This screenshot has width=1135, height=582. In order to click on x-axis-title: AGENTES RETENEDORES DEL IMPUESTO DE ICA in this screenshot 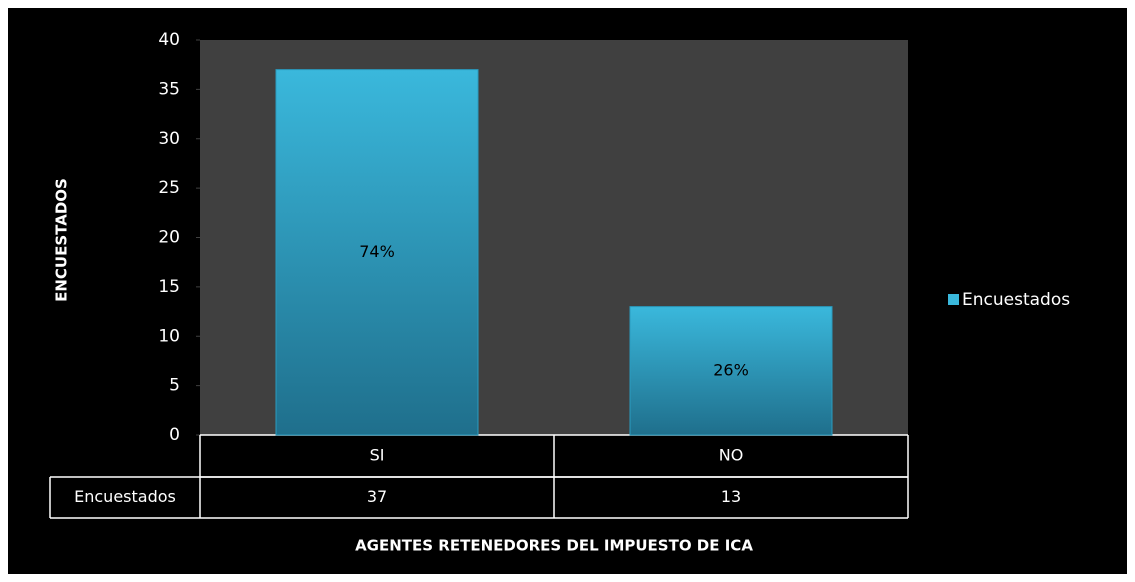, I will do `click(554, 546)`.